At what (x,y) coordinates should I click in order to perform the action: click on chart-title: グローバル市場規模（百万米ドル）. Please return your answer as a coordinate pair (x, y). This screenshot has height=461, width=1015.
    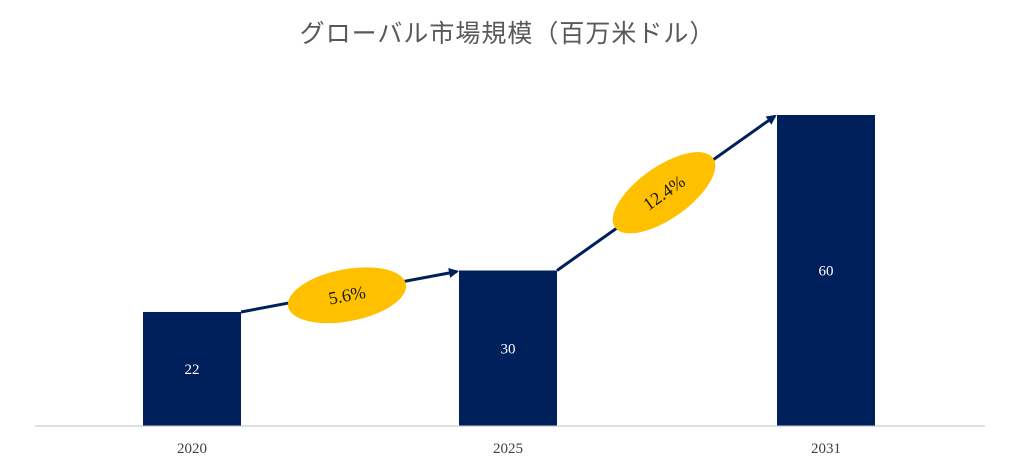
    Looking at the image, I should click on (507, 33).